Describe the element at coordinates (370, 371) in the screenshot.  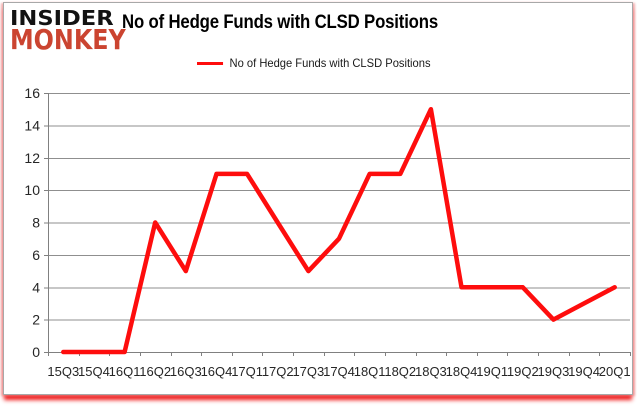
I see `x-tick-label: 18Q1` at that location.